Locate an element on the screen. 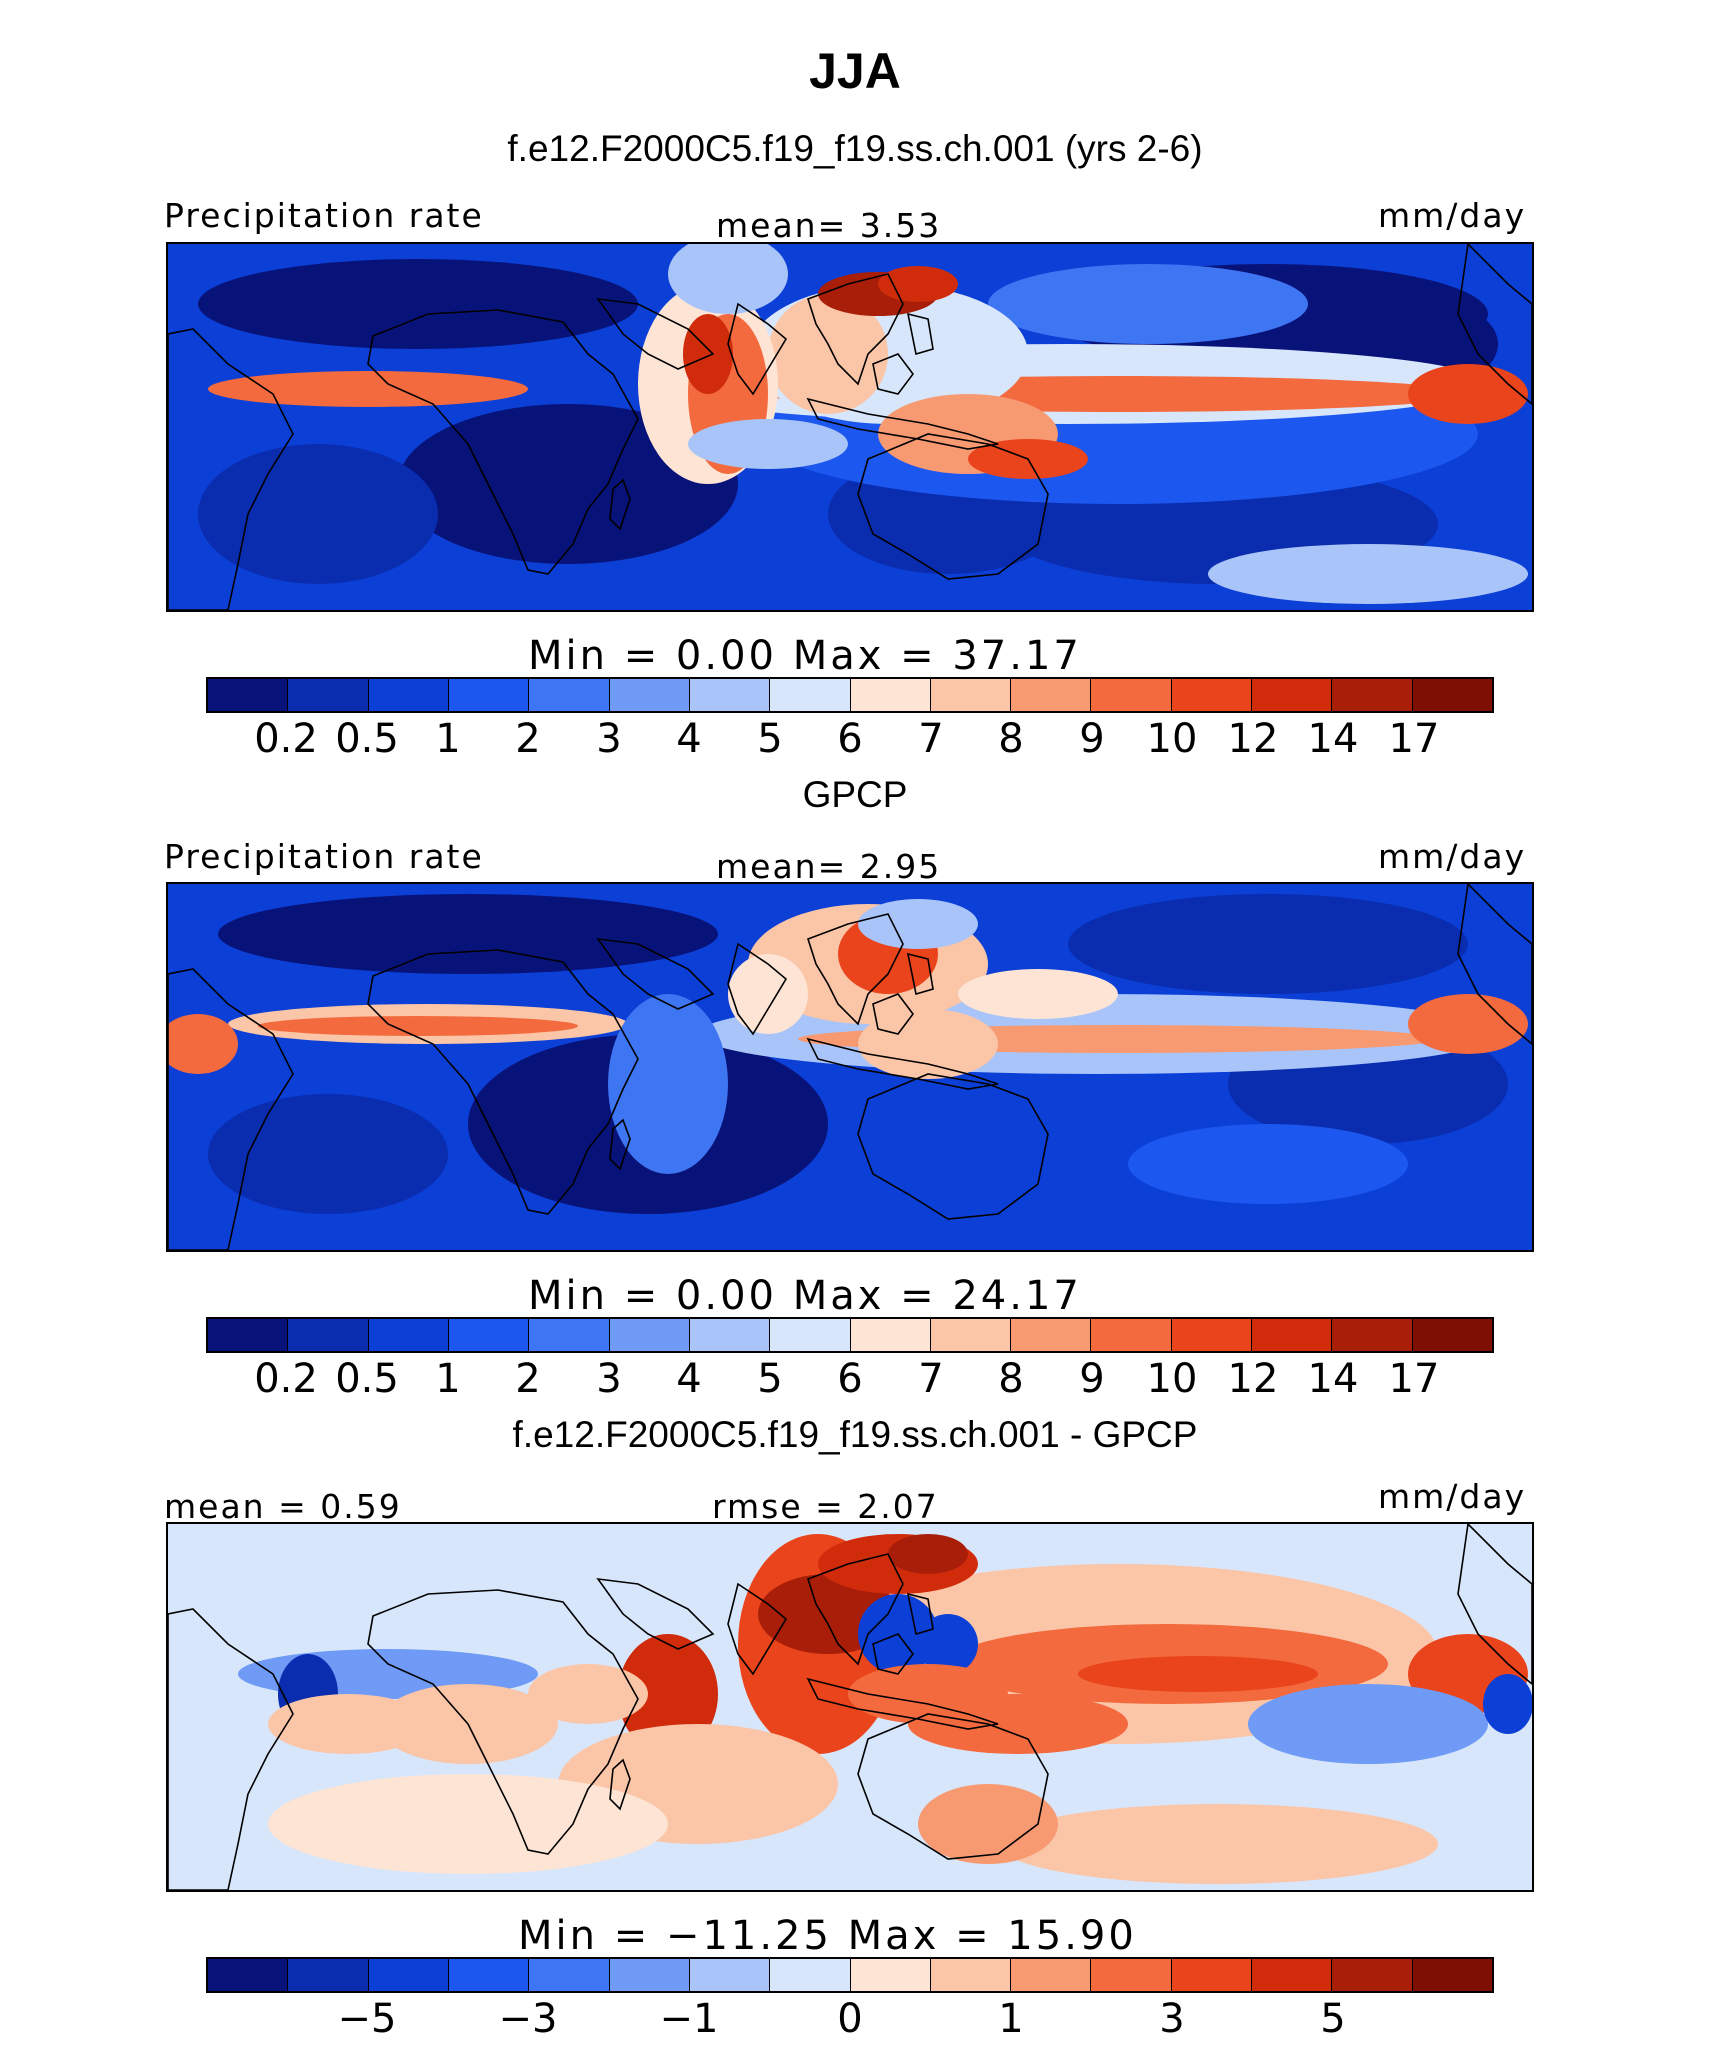  colorbar-tick: 8 is located at coordinates (1011, 739).